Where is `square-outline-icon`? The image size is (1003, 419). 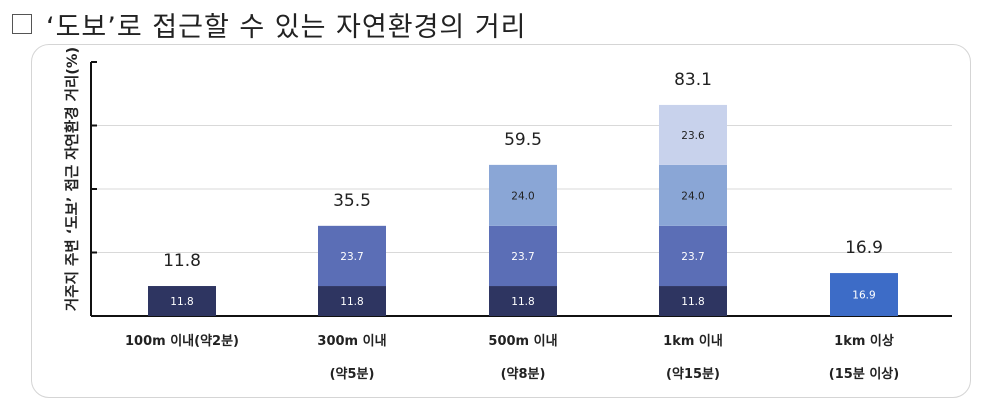 square-outline-icon is located at coordinates (22, 24).